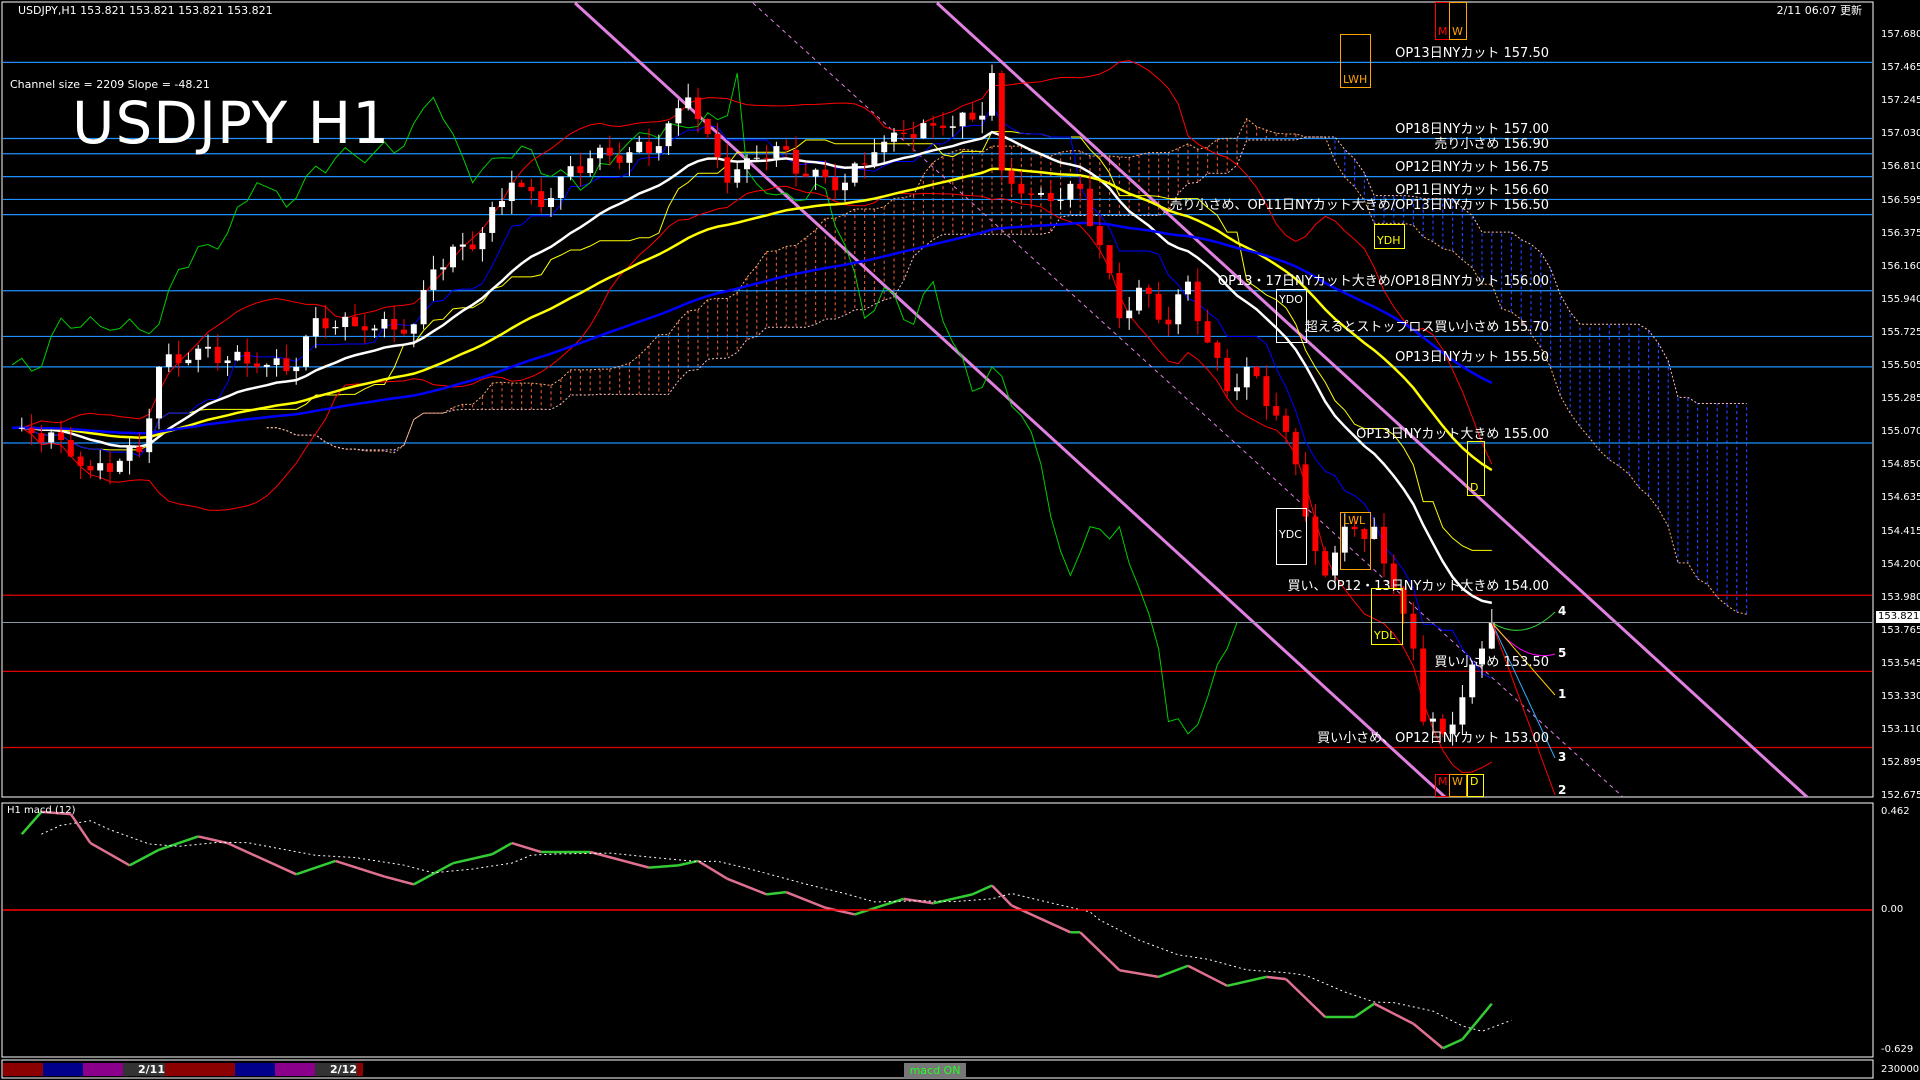  I want to click on price-tick: 153.330, so click(1900, 696).